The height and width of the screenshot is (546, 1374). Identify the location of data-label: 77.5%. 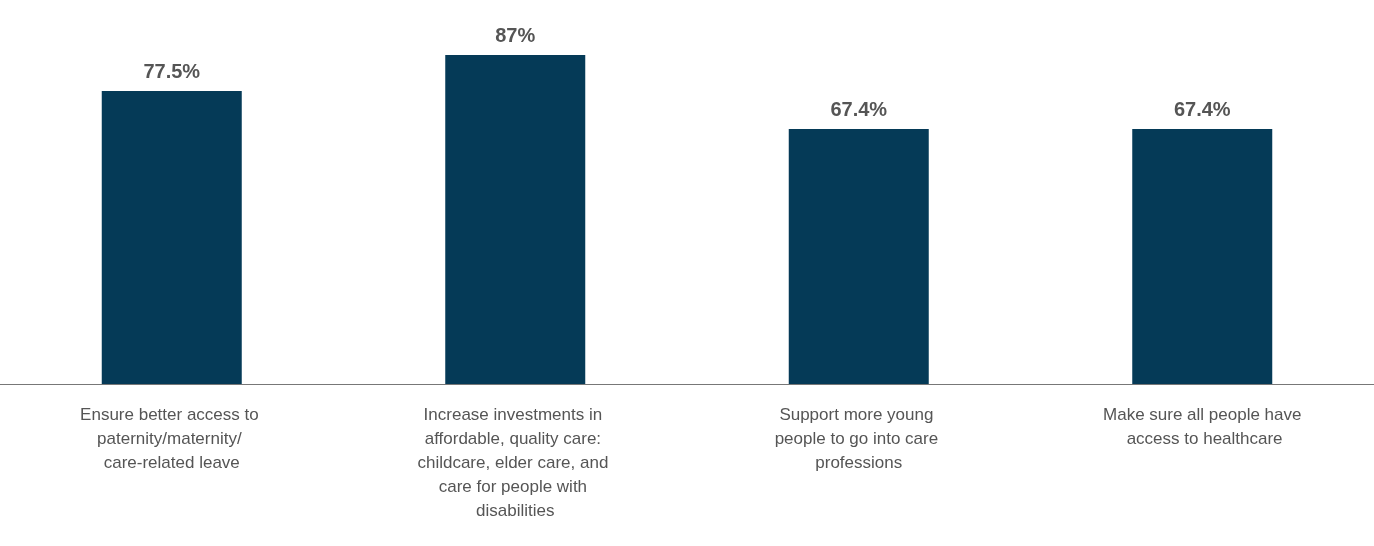
(172, 70).